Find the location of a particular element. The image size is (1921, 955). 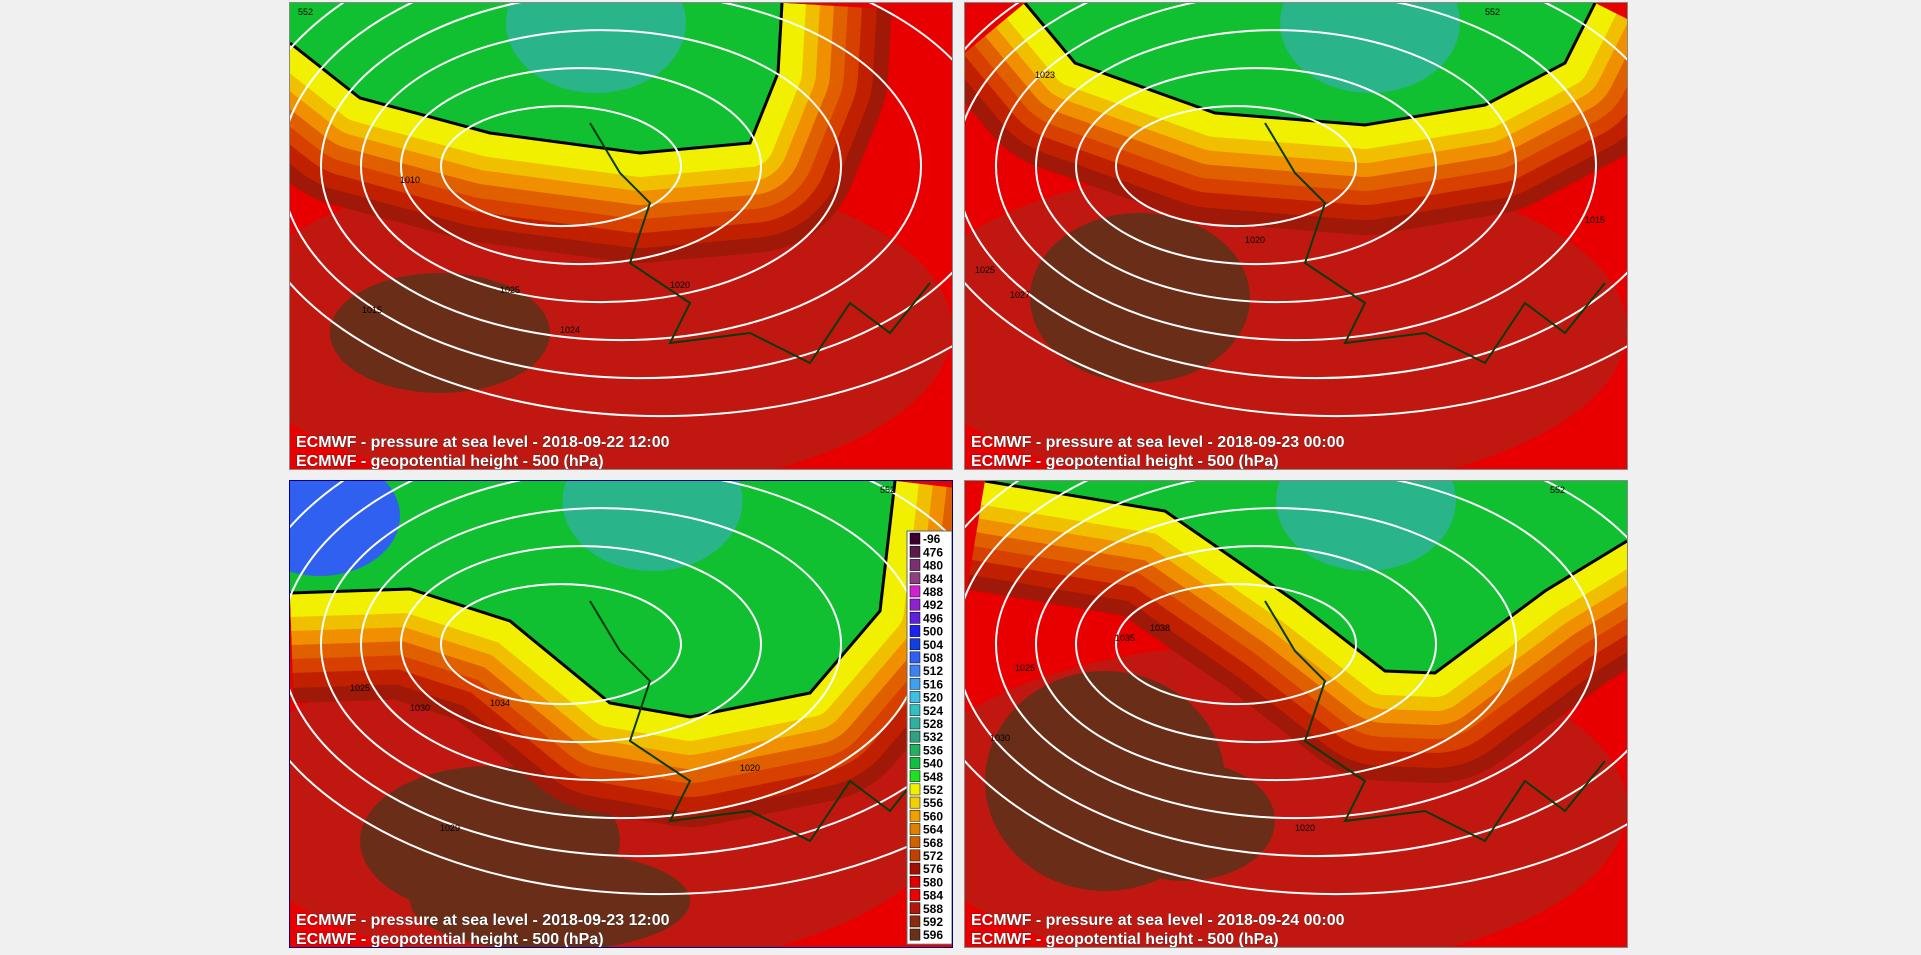

legend-label: 512 is located at coordinates (933, 671).